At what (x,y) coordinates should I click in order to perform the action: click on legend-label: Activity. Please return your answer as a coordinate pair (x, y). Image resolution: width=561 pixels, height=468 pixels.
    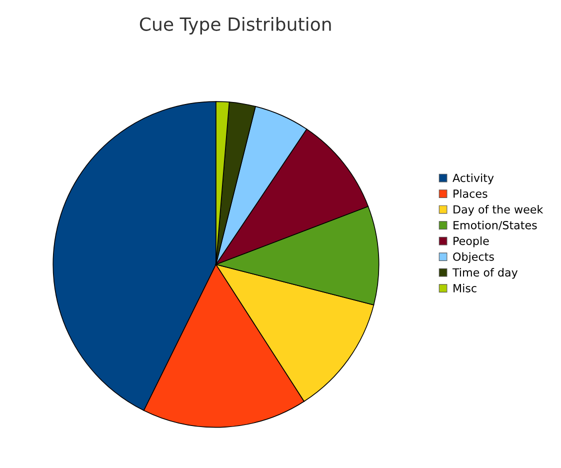
    Looking at the image, I should click on (473, 178).